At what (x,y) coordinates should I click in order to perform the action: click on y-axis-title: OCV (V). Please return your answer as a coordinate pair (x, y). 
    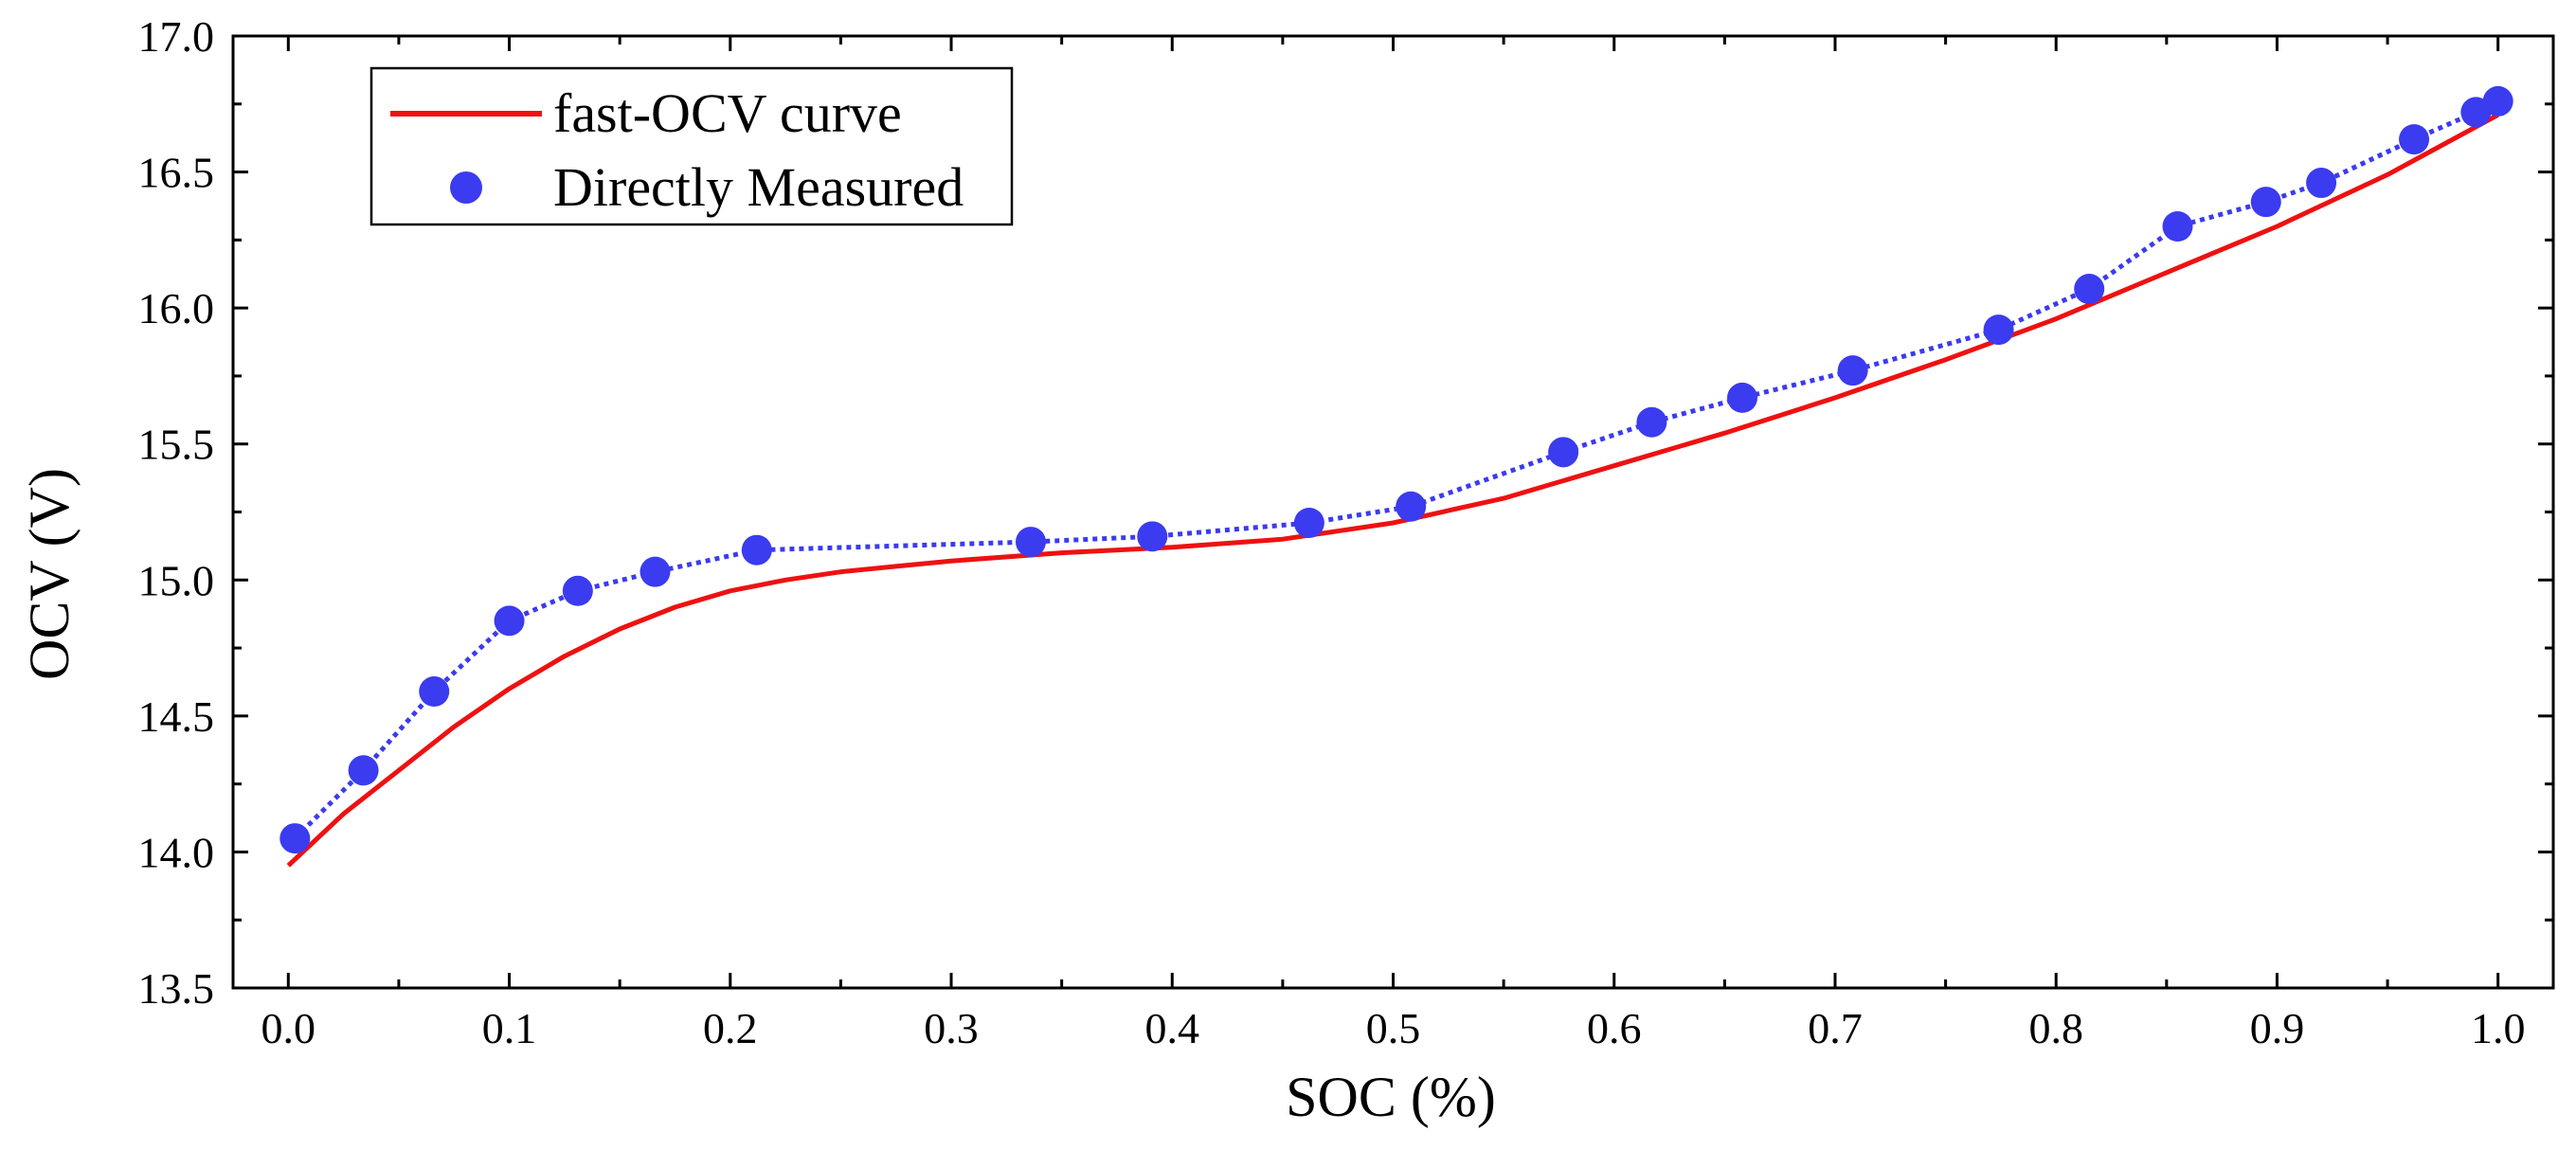
    Looking at the image, I should click on (49, 574).